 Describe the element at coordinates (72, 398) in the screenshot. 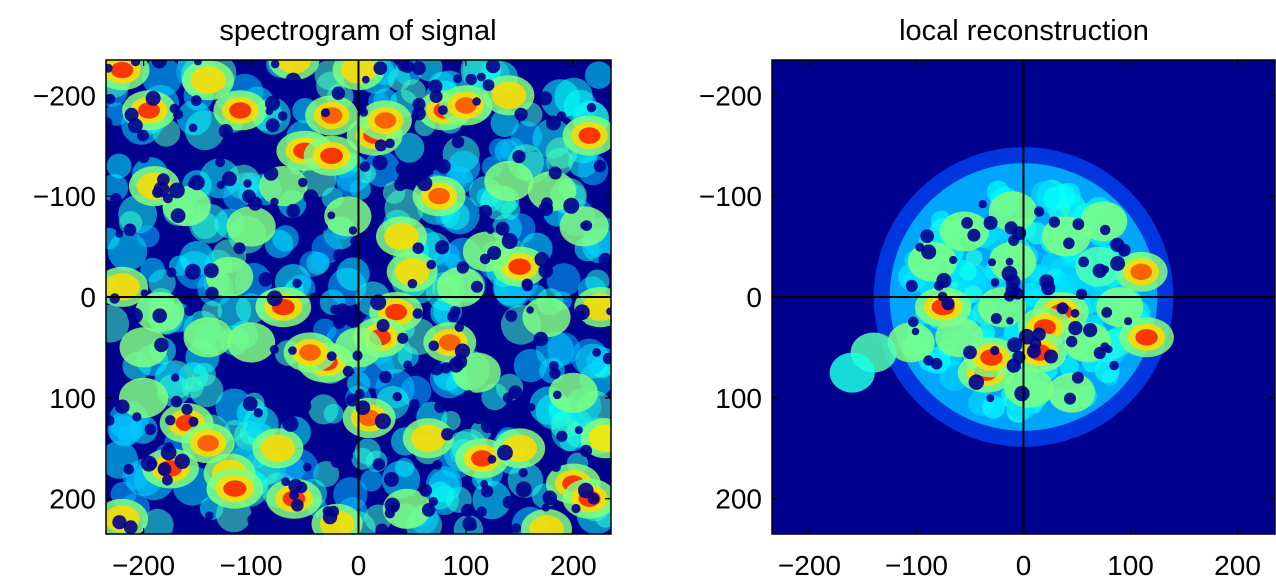

I see `y-tick-label: 100` at that location.